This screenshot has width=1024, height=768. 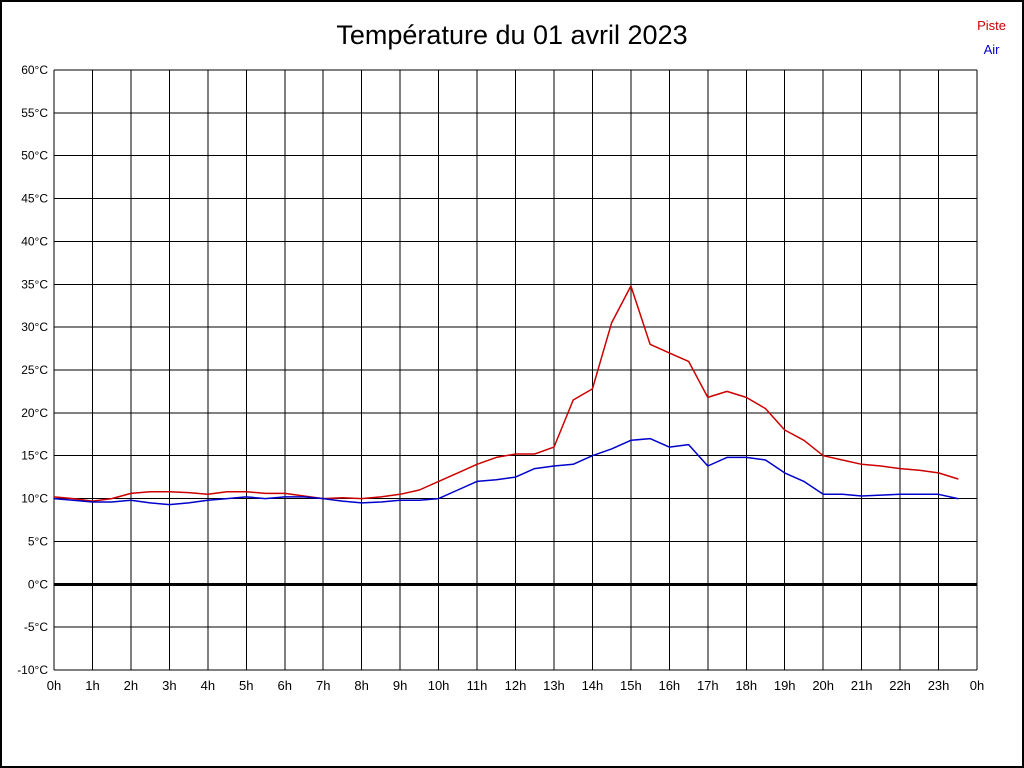 What do you see at coordinates (34, 241) in the screenshot?
I see `y-tick-label: 40°C` at bounding box center [34, 241].